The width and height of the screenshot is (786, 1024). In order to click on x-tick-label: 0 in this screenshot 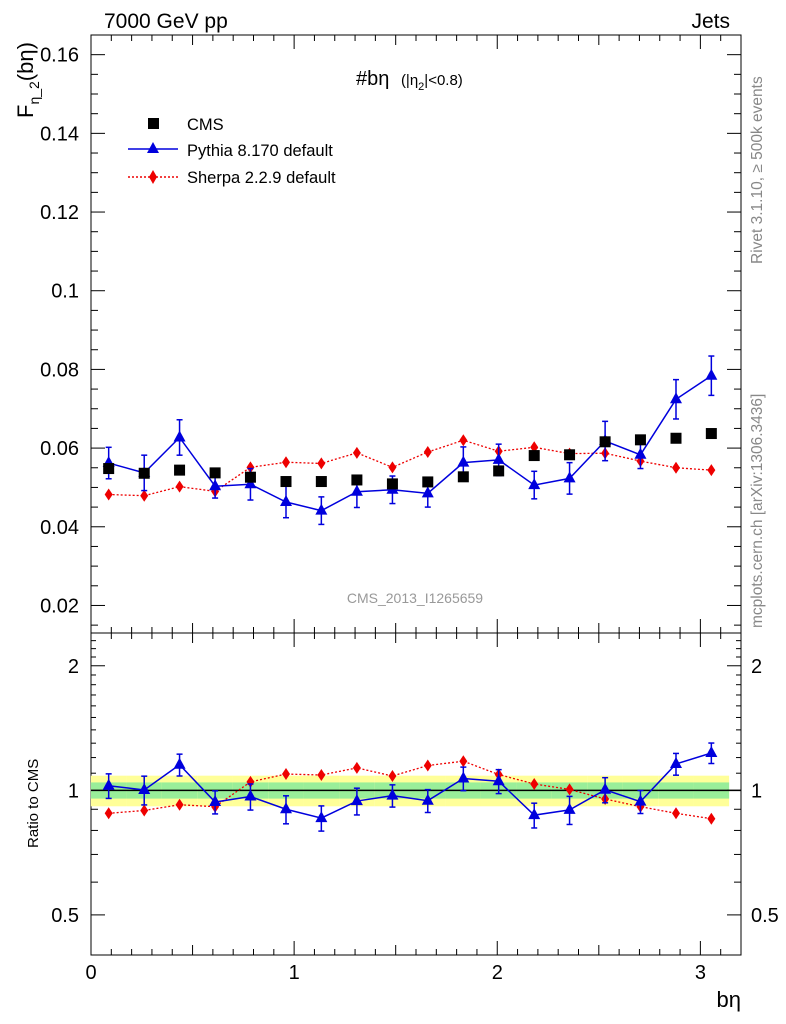, I will do `click(90, 973)`.